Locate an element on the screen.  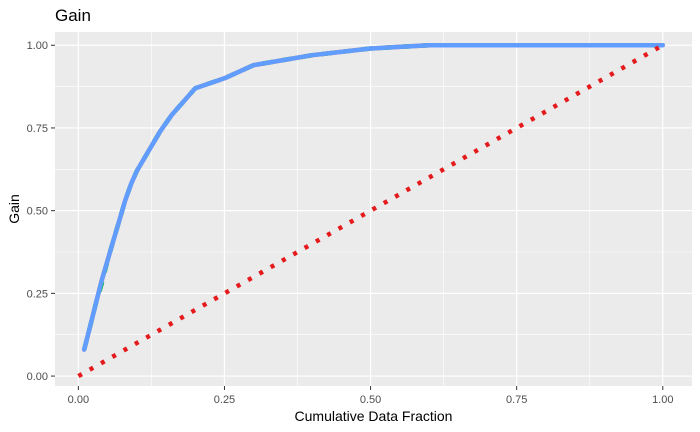
x-axis-label: Cumulative Data Fraction is located at coordinates (374, 416).